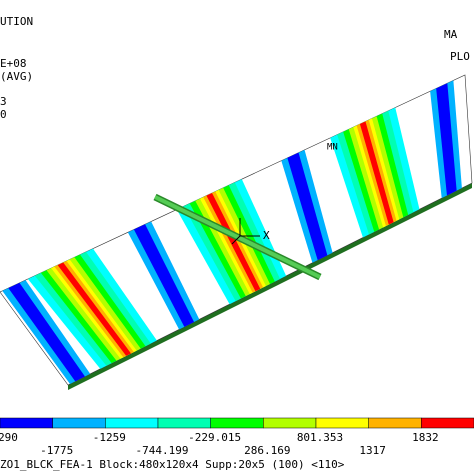 The image size is (474, 474). What do you see at coordinates (267, 450) in the screenshot?
I see `legend-label: 286.169` at bounding box center [267, 450].